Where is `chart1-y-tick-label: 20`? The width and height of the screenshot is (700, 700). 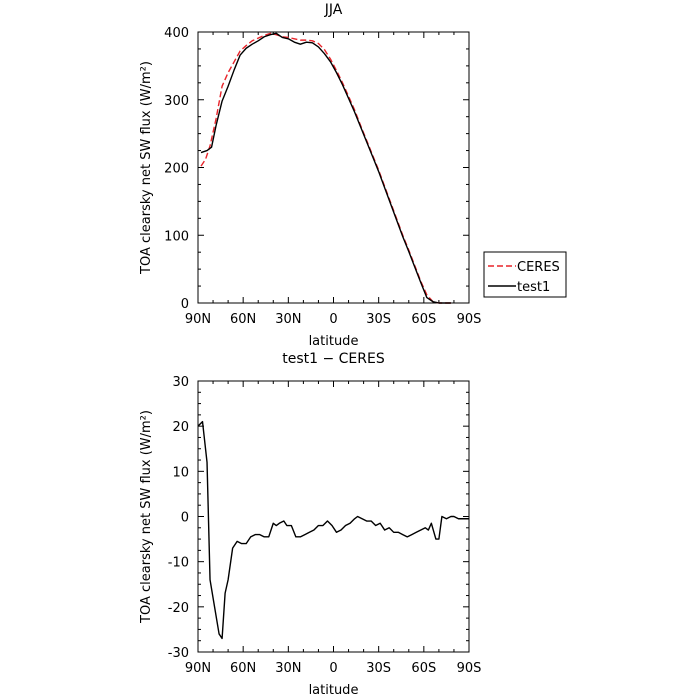
chart1-y-tick-label: 20 is located at coordinates (180, 427).